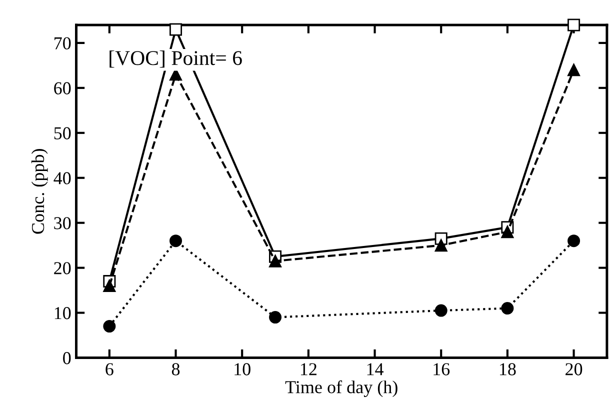  What do you see at coordinates (67, 358) in the screenshot?
I see `y-tick-label: 0` at bounding box center [67, 358].